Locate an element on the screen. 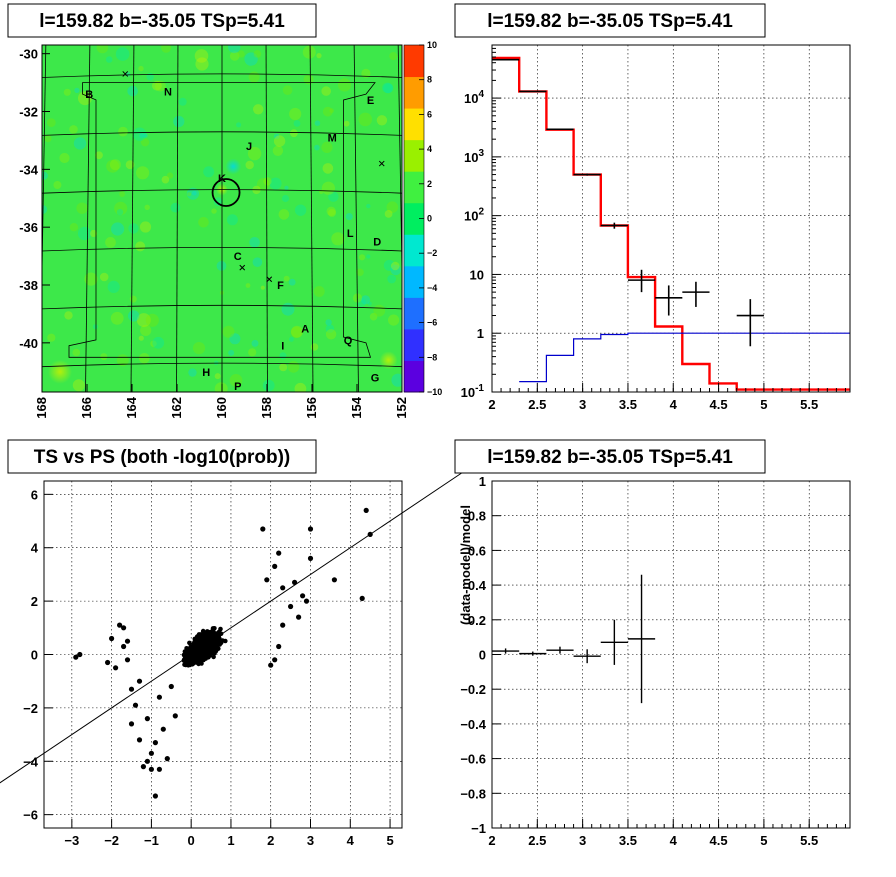 The image size is (896, 877). residual-x-axis: 2 2.5 3 3.5 4 4.5 5 5.5 is located at coordinates (667, 833).